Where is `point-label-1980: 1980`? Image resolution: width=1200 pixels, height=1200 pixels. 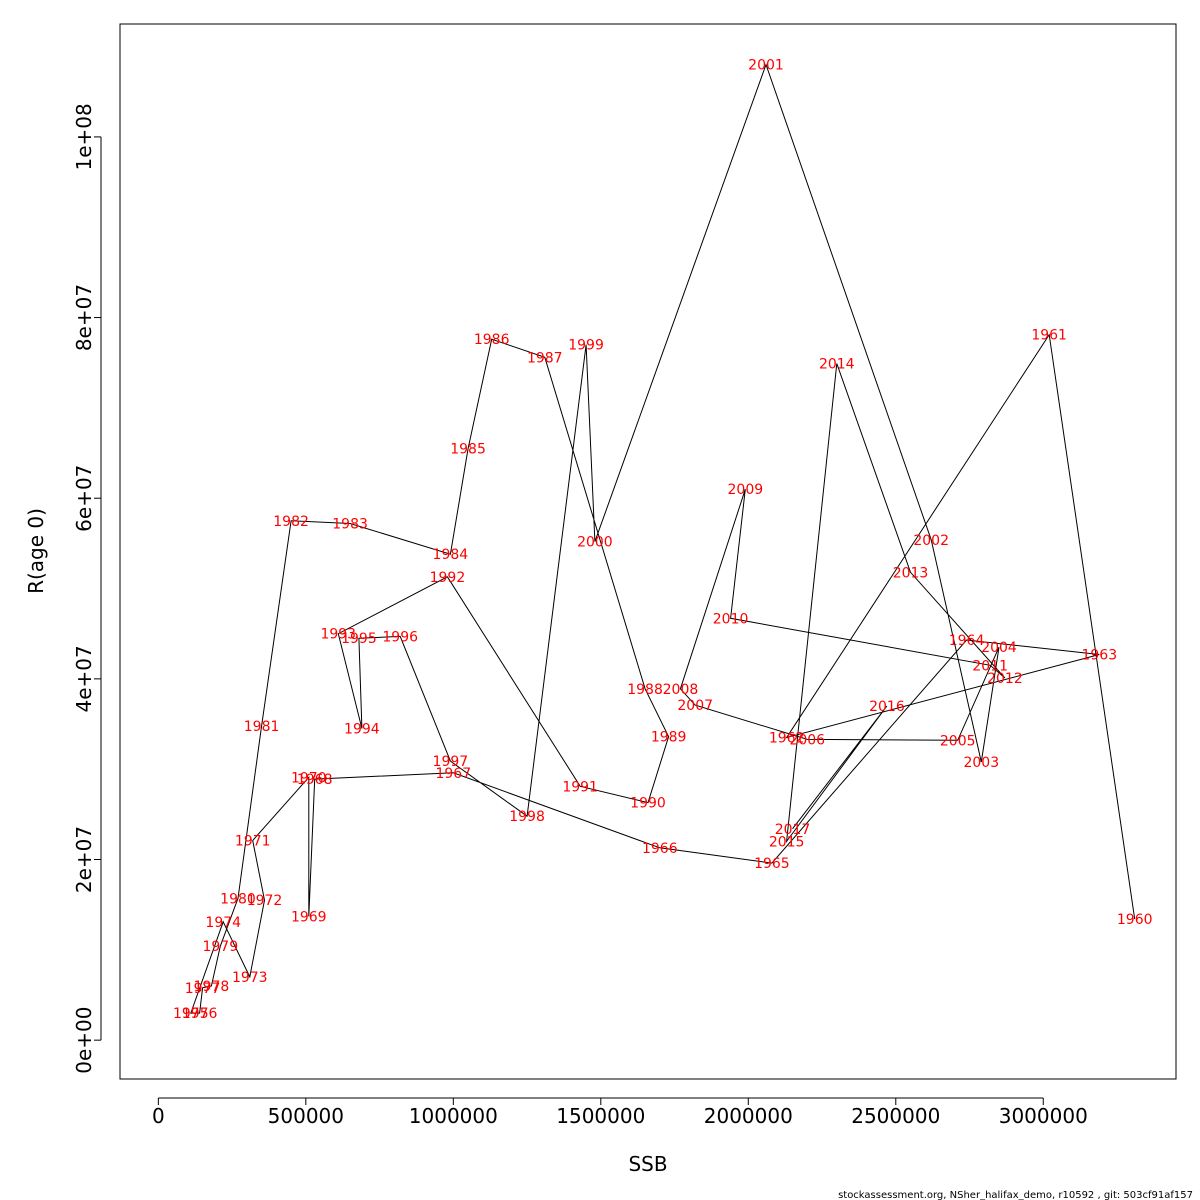 point-label-1980: 1980 is located at coordinates (238, 899).